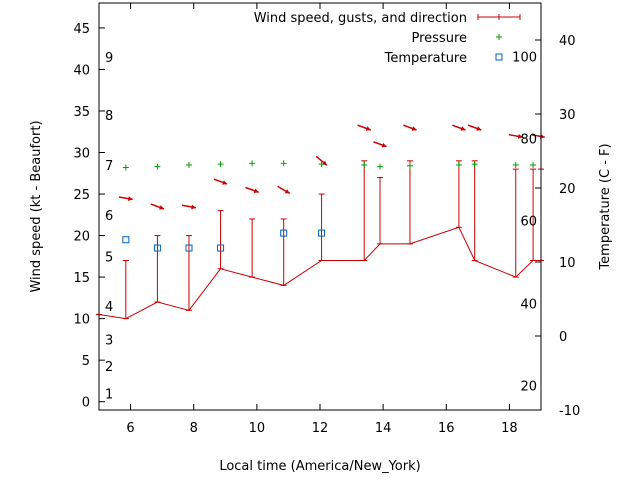 This screenshot has height=480, width=640. I want to click on wind-speed-line, so click(319, 273).